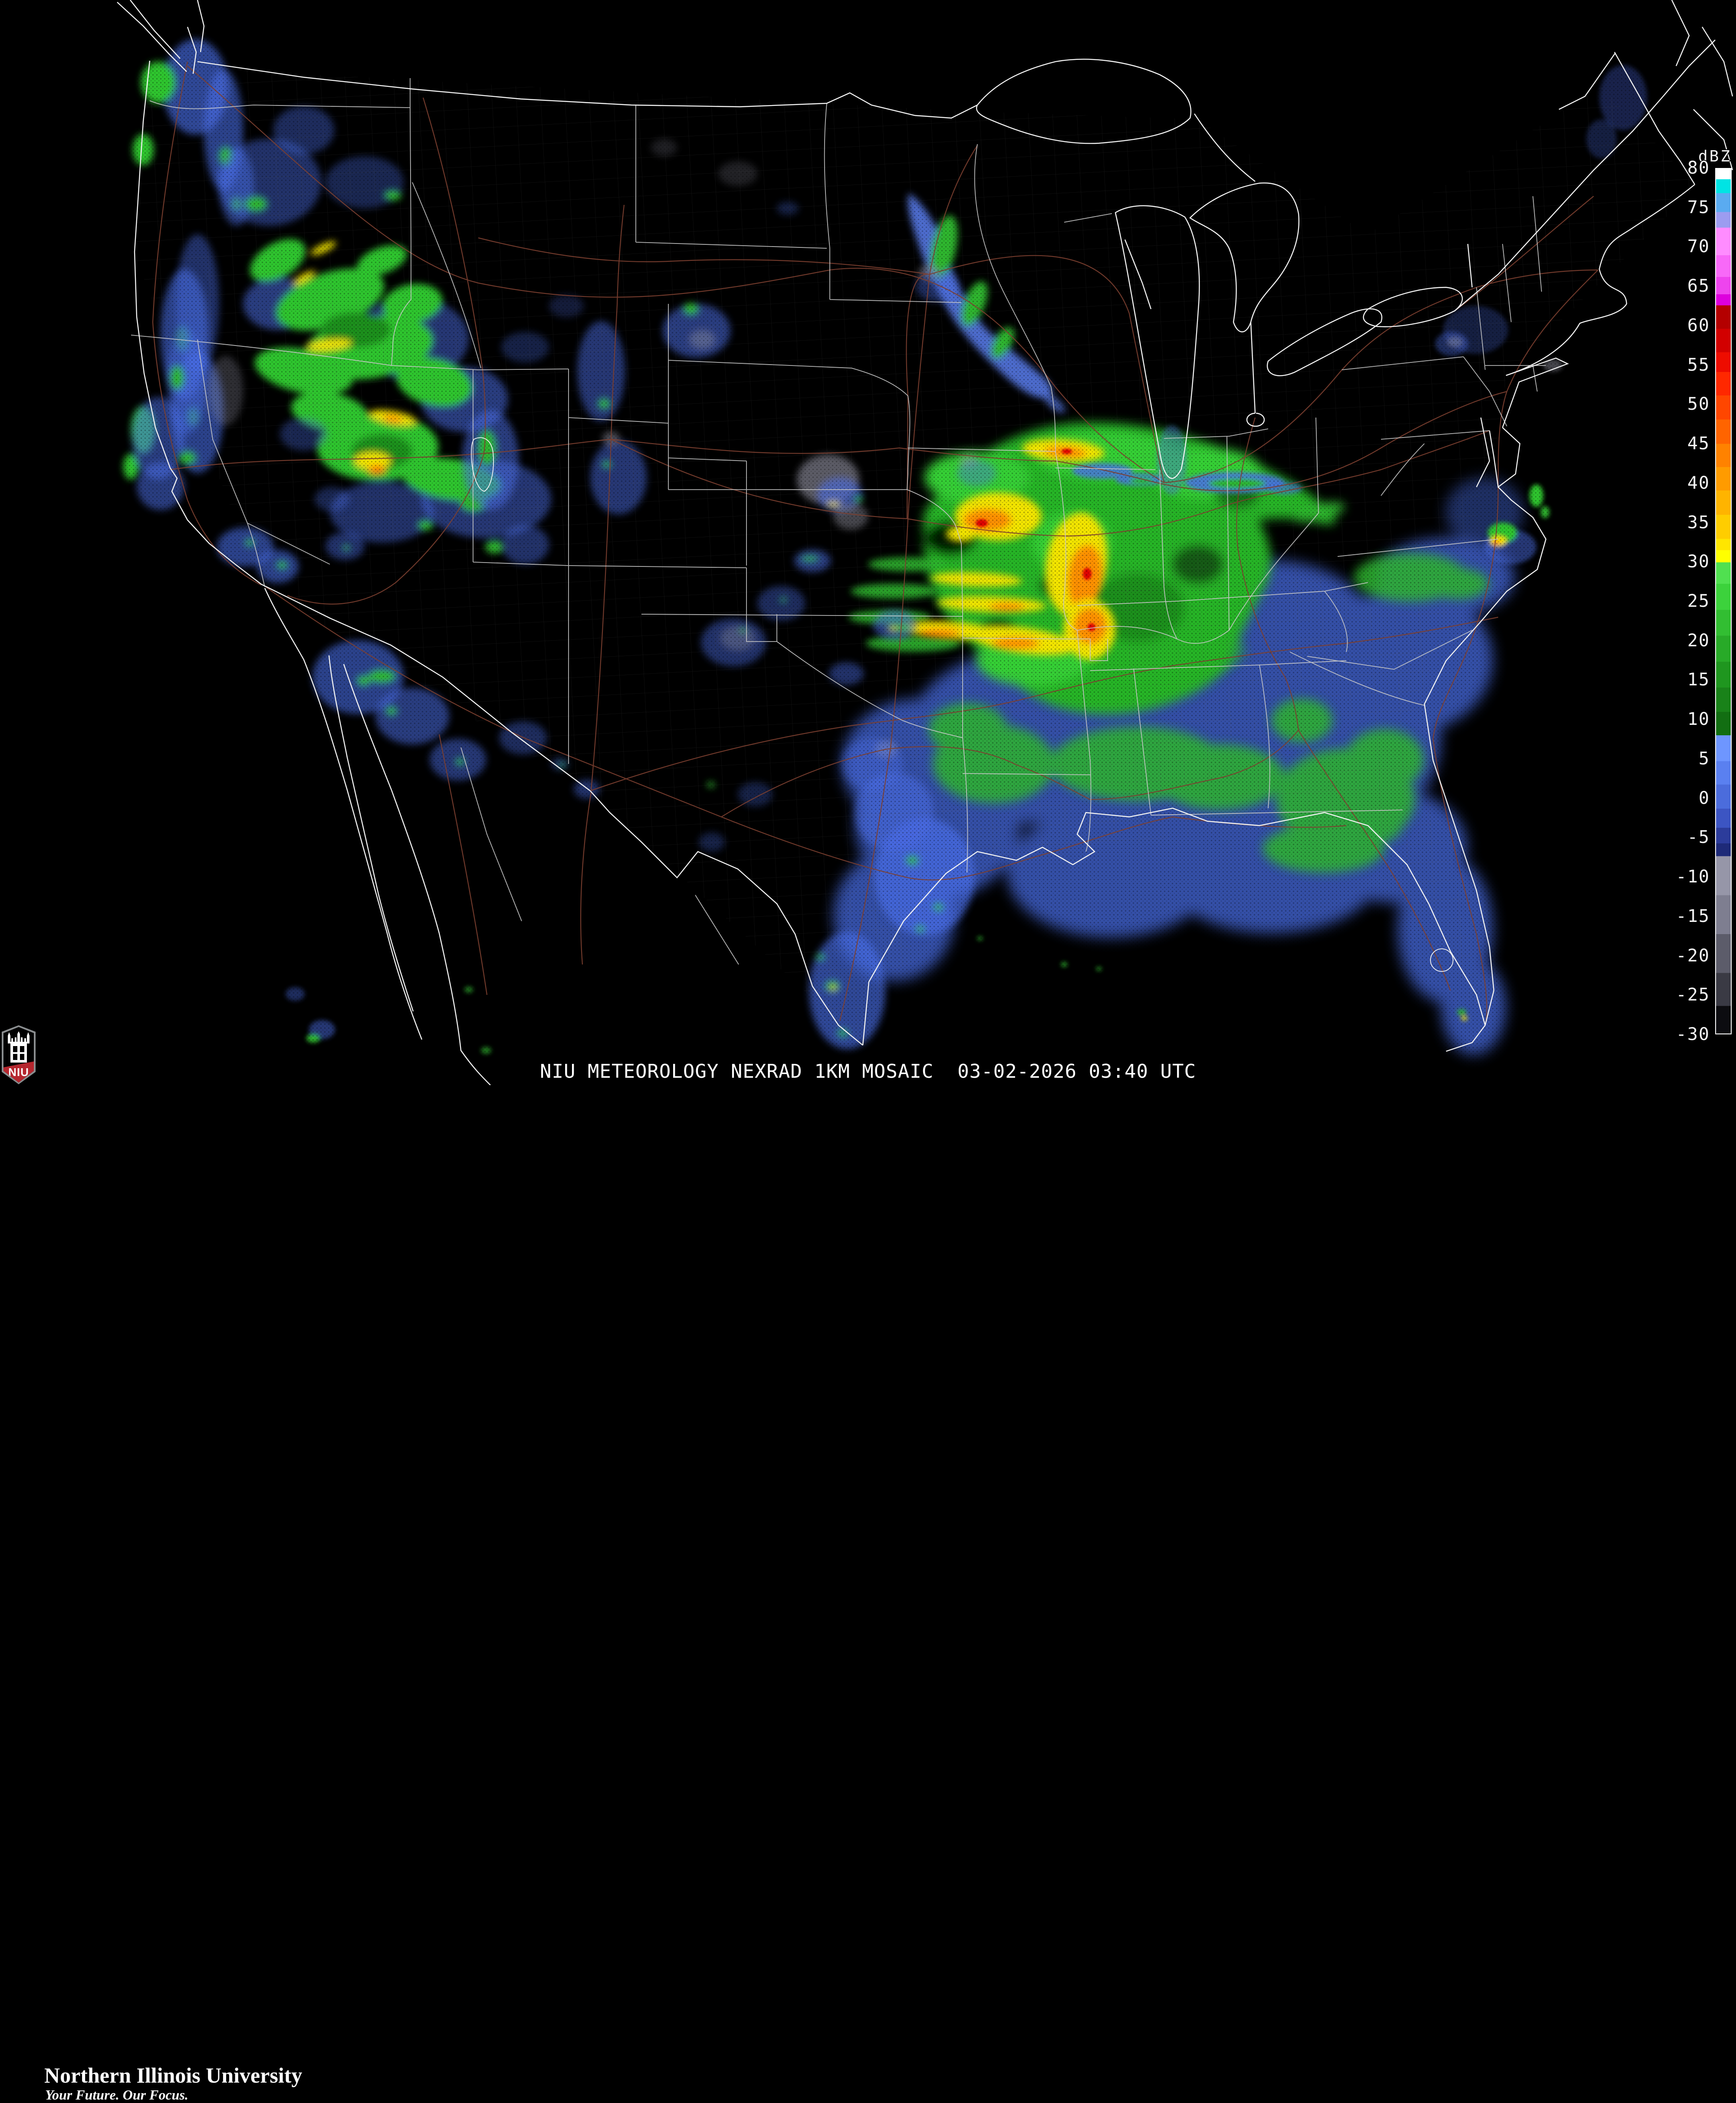 Image resolution: width=1736 pixels, height=2103 pixels. What do you see at coordinates (1698, 838) in the screenshot?
I see `colorbar-tick: -5` at bounding box center [1698, 838].